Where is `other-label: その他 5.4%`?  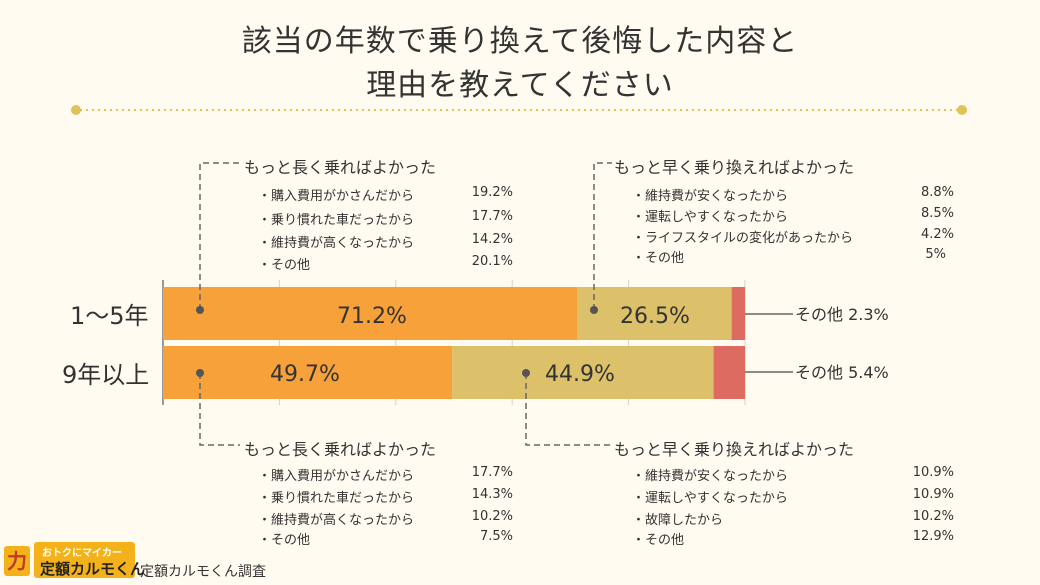
other-label: その他 5.4% is located at coordinates (842, 372).